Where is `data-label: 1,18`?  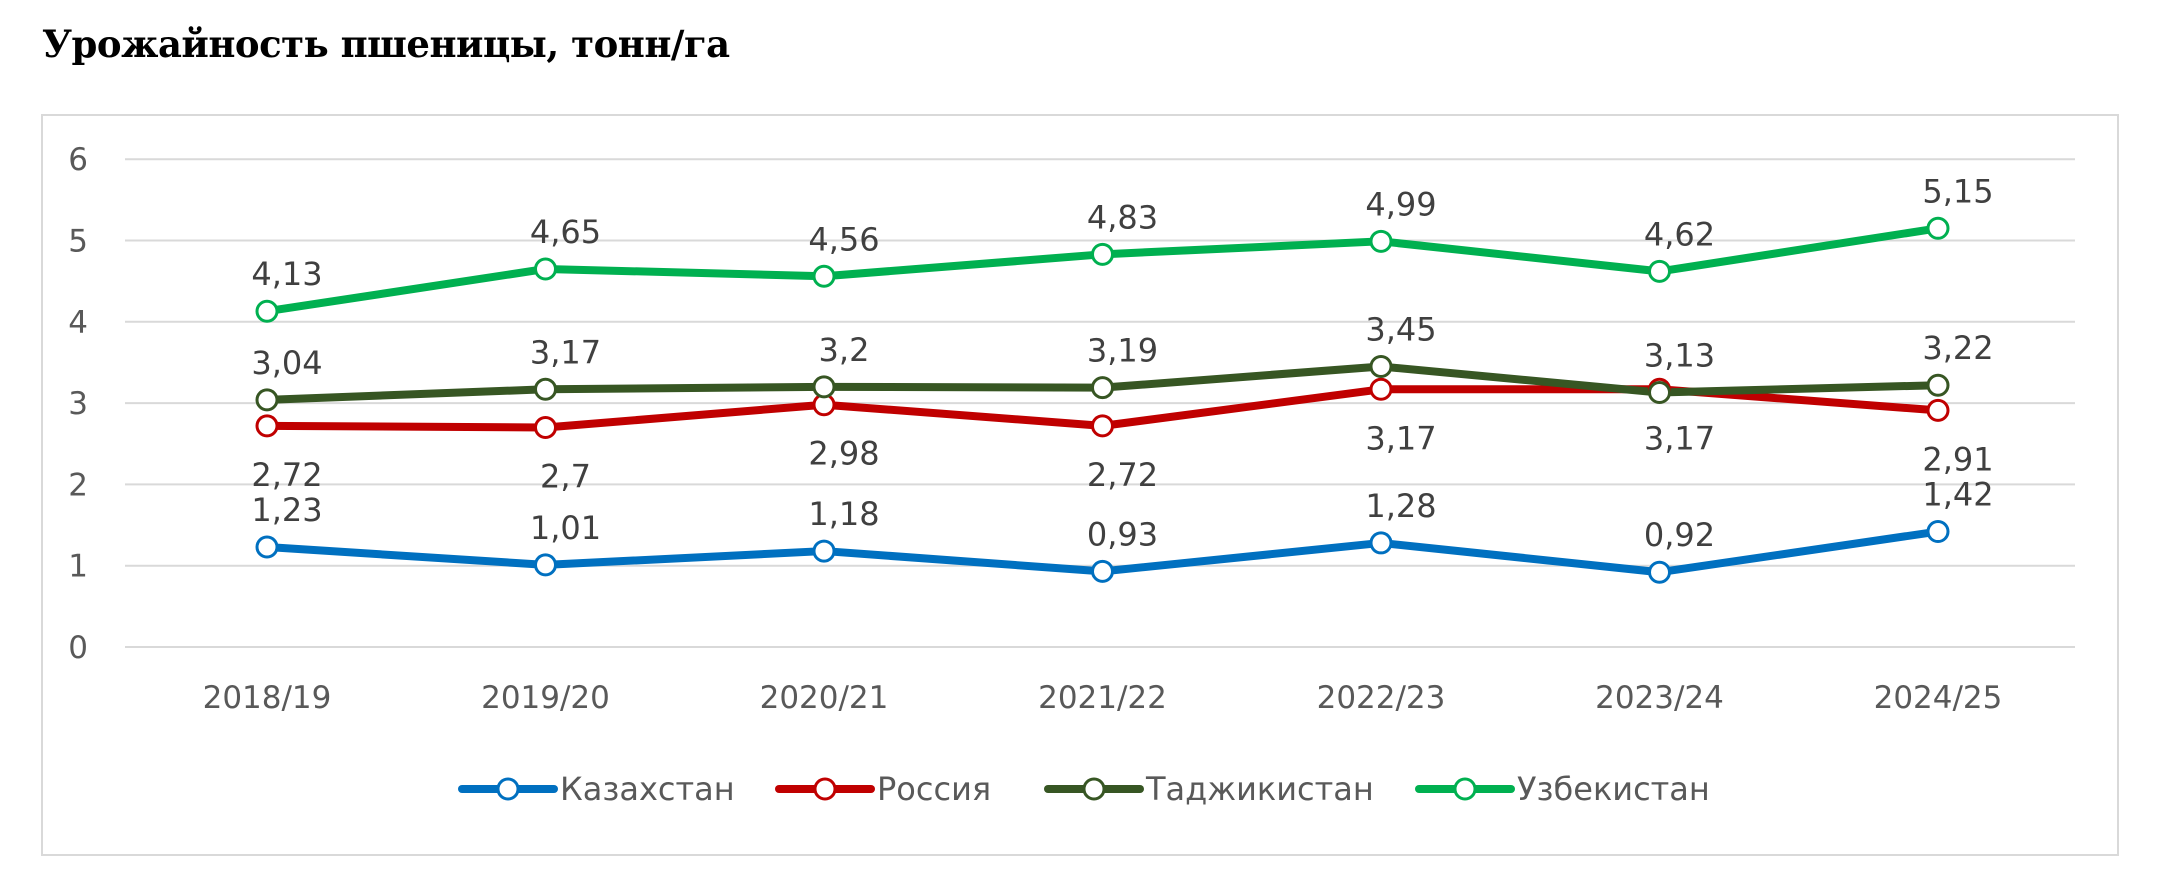
data-label: 1,18 is located at coordinates (843, 514).